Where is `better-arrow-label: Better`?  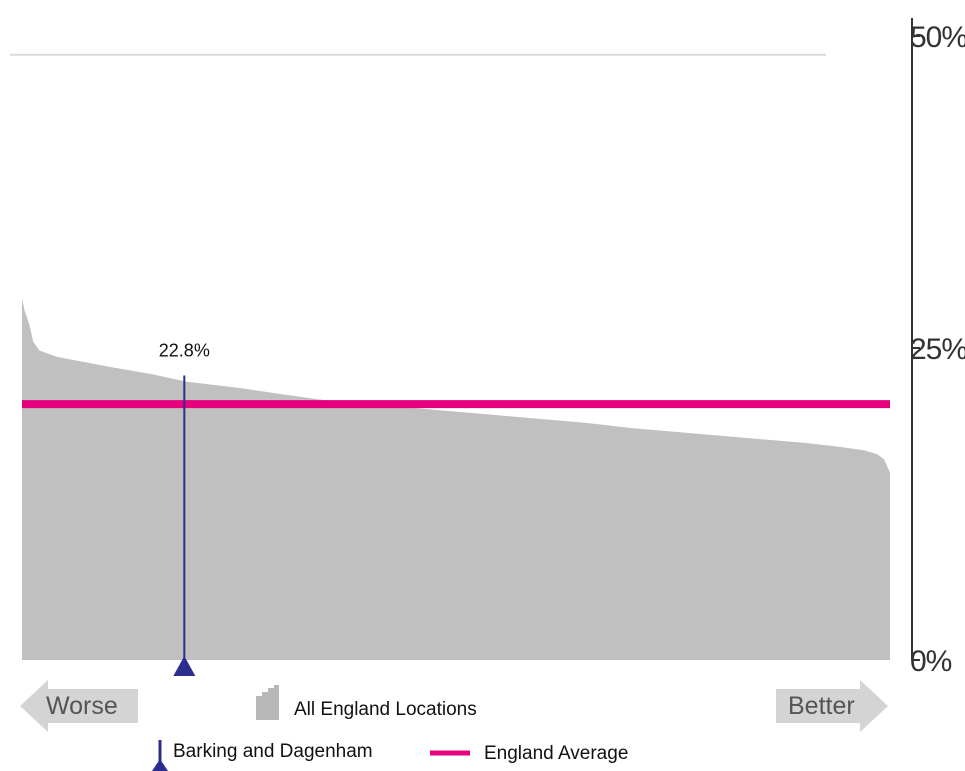 better-arrow-label: Better is located at coordinates (821, 706).